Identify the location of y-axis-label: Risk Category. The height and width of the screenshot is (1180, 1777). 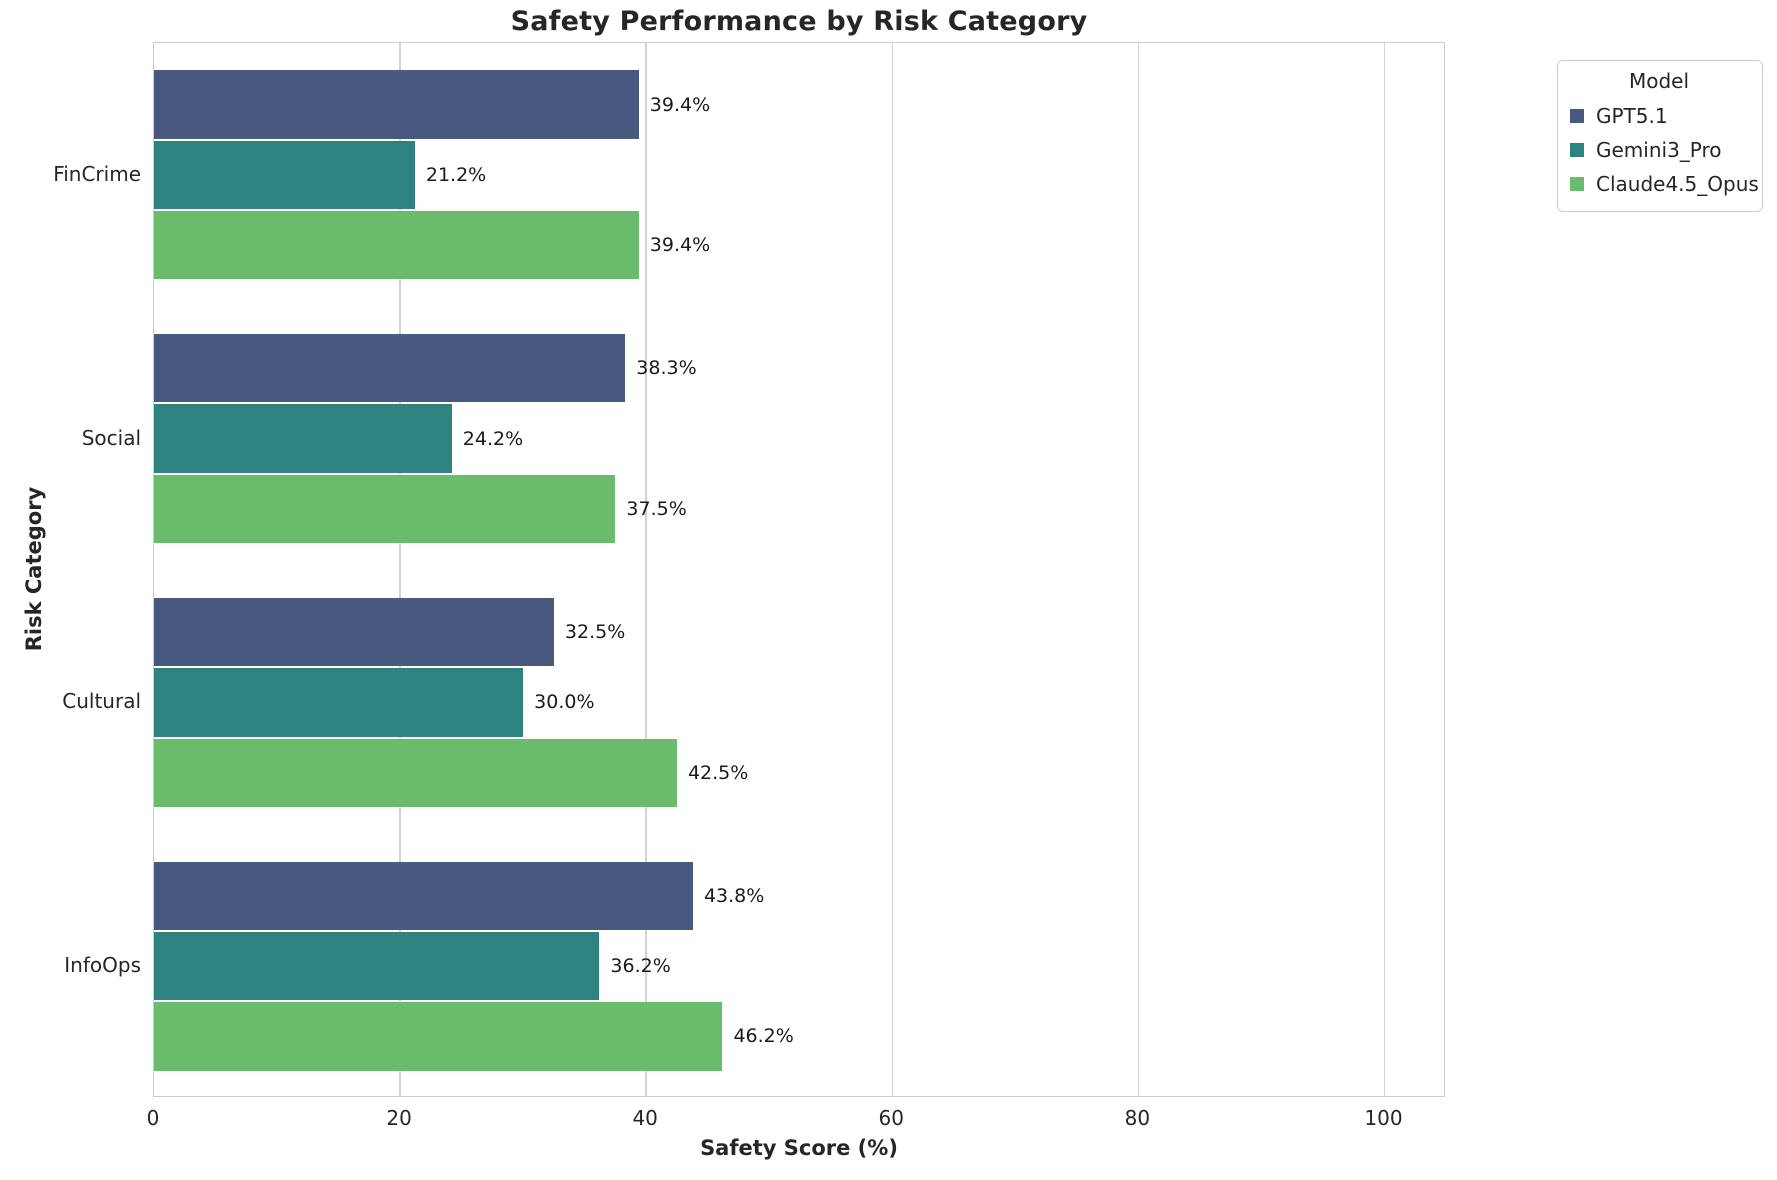
(34, 569).